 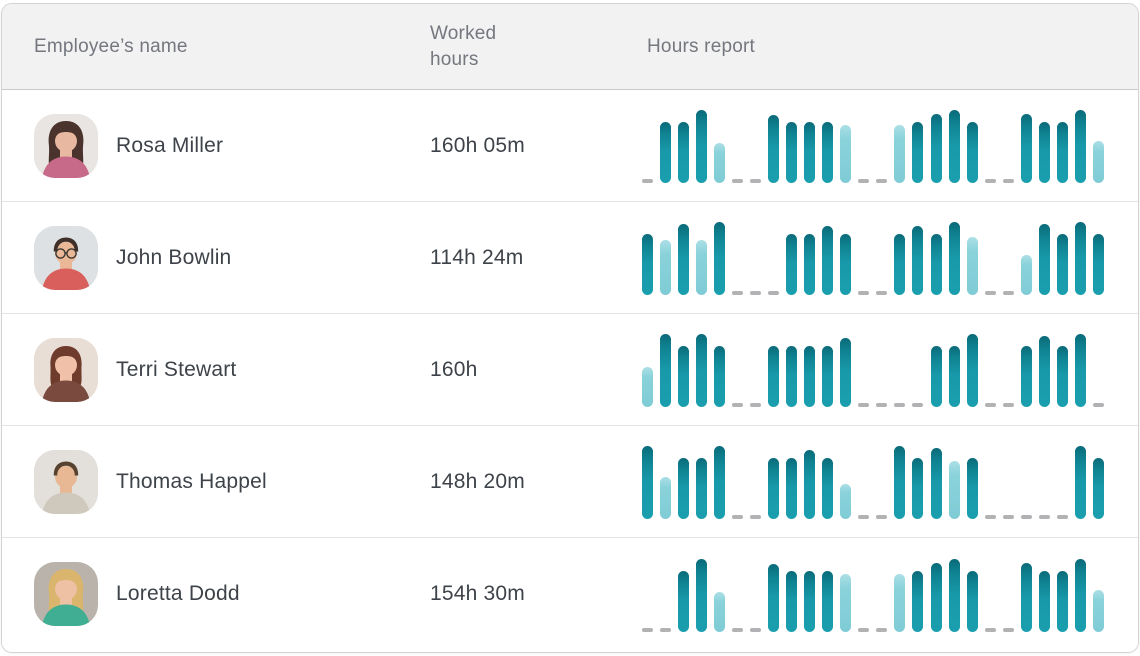 What do you see at coordinates (463, 46) in the screenshot?
I see `column-header-worked-hours: Worked hours` at bounding box center [463, 46].